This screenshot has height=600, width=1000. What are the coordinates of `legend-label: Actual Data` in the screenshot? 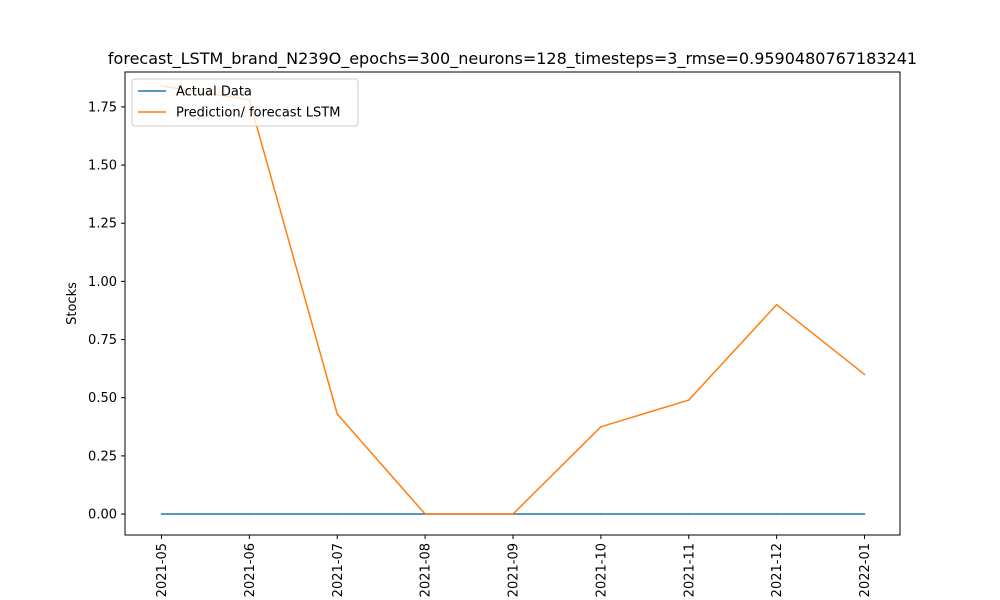 It's located at (214, 92).